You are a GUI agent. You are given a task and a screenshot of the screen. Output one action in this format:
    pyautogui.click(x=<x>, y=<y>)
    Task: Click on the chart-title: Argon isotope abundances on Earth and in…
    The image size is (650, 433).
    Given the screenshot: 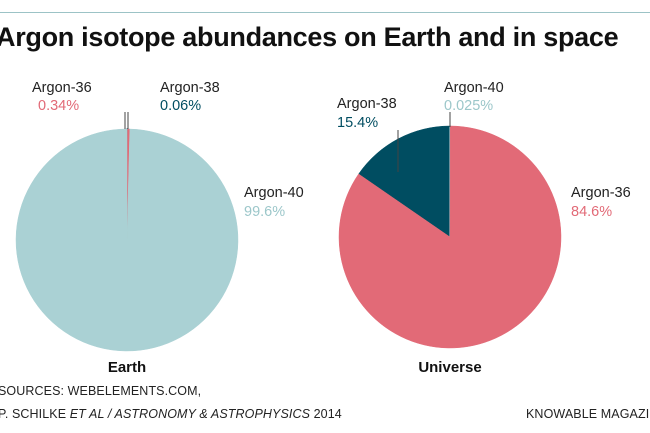 What is the action you would take?
    pyautogui.click(x=309, y=37)
    